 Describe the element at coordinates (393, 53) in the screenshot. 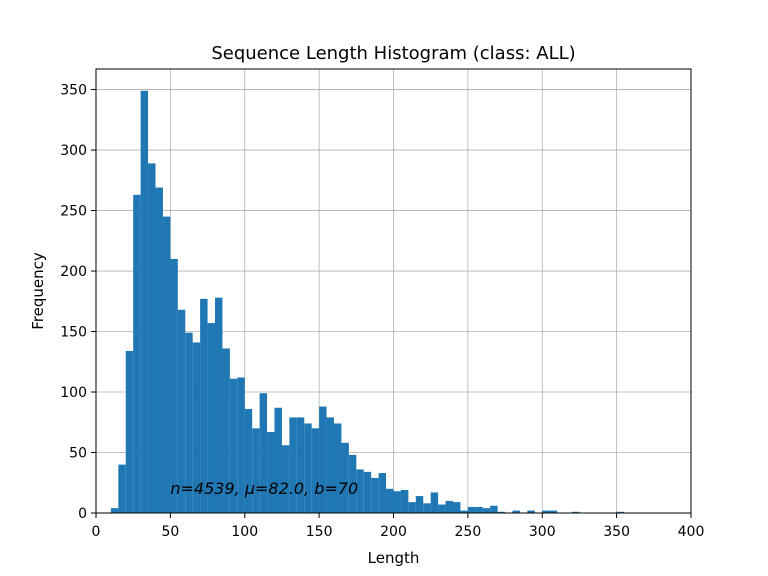

I see `chart-title: Sequence Length Histogram (class: ALL)` at that location.